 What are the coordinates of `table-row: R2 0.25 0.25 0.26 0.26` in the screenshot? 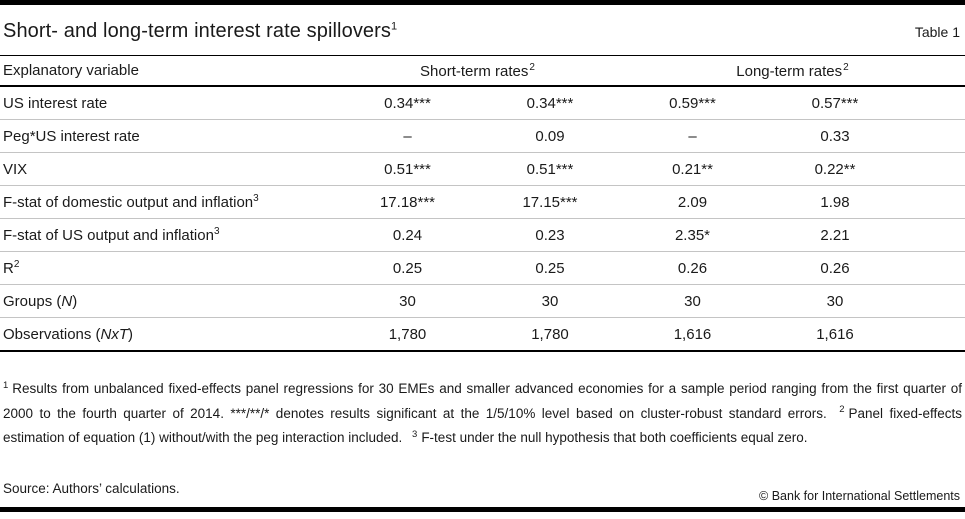 It's located at (482, 268).